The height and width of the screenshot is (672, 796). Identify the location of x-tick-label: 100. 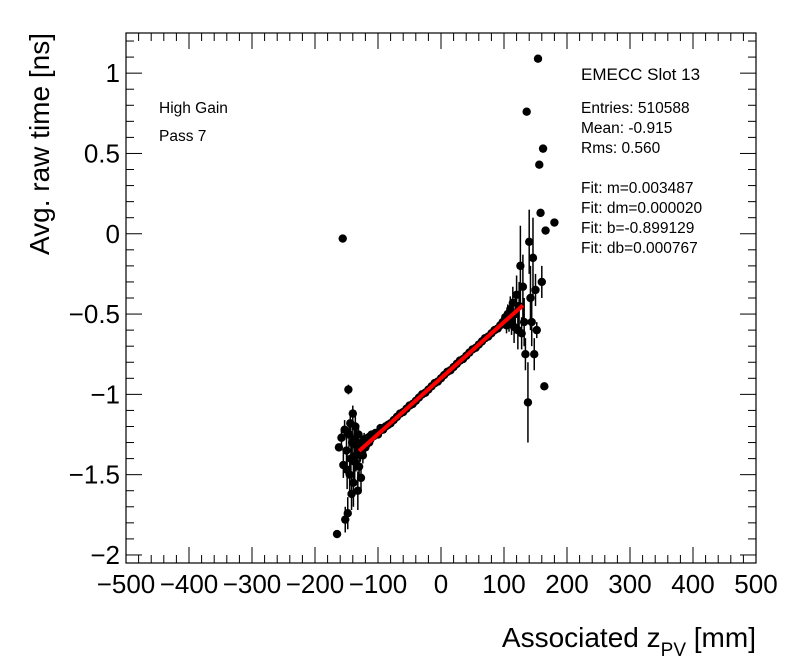
(503, 584).